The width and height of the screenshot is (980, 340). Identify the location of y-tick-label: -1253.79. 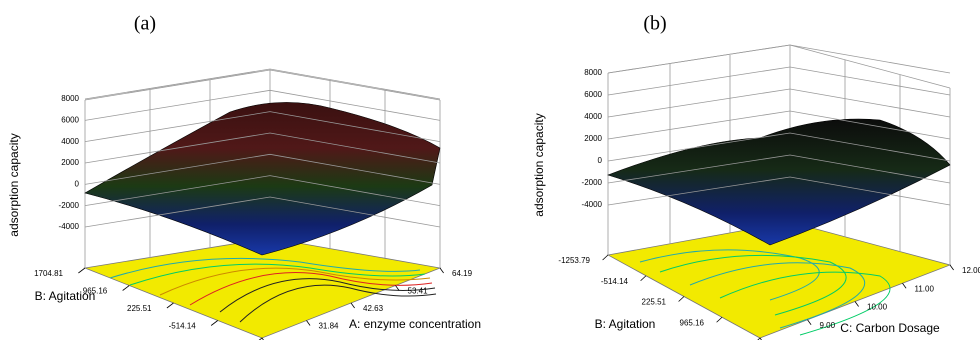
(574, 260).